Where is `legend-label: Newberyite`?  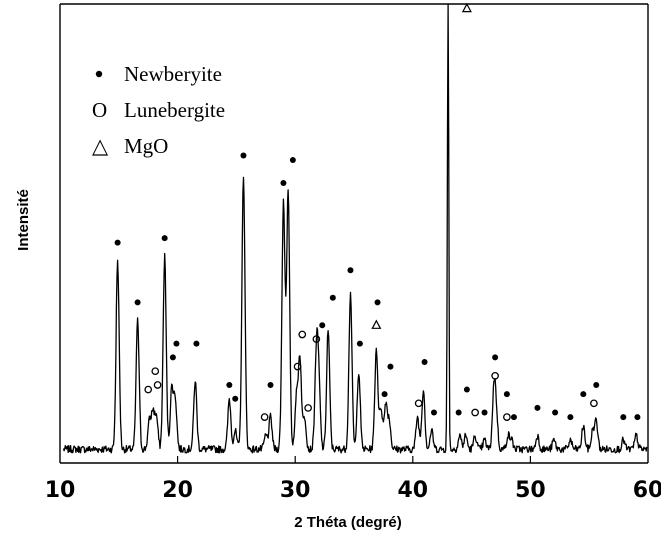 legend-label: Newberyite is located at coordinates (173, 74).